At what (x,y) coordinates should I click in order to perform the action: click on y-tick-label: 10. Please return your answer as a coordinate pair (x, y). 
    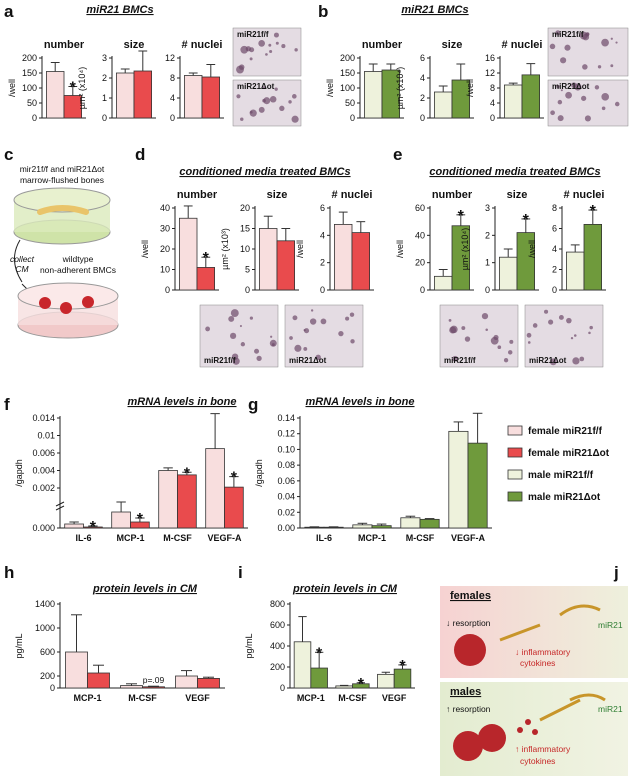
    Looking at the image, I should click on (245, 249).